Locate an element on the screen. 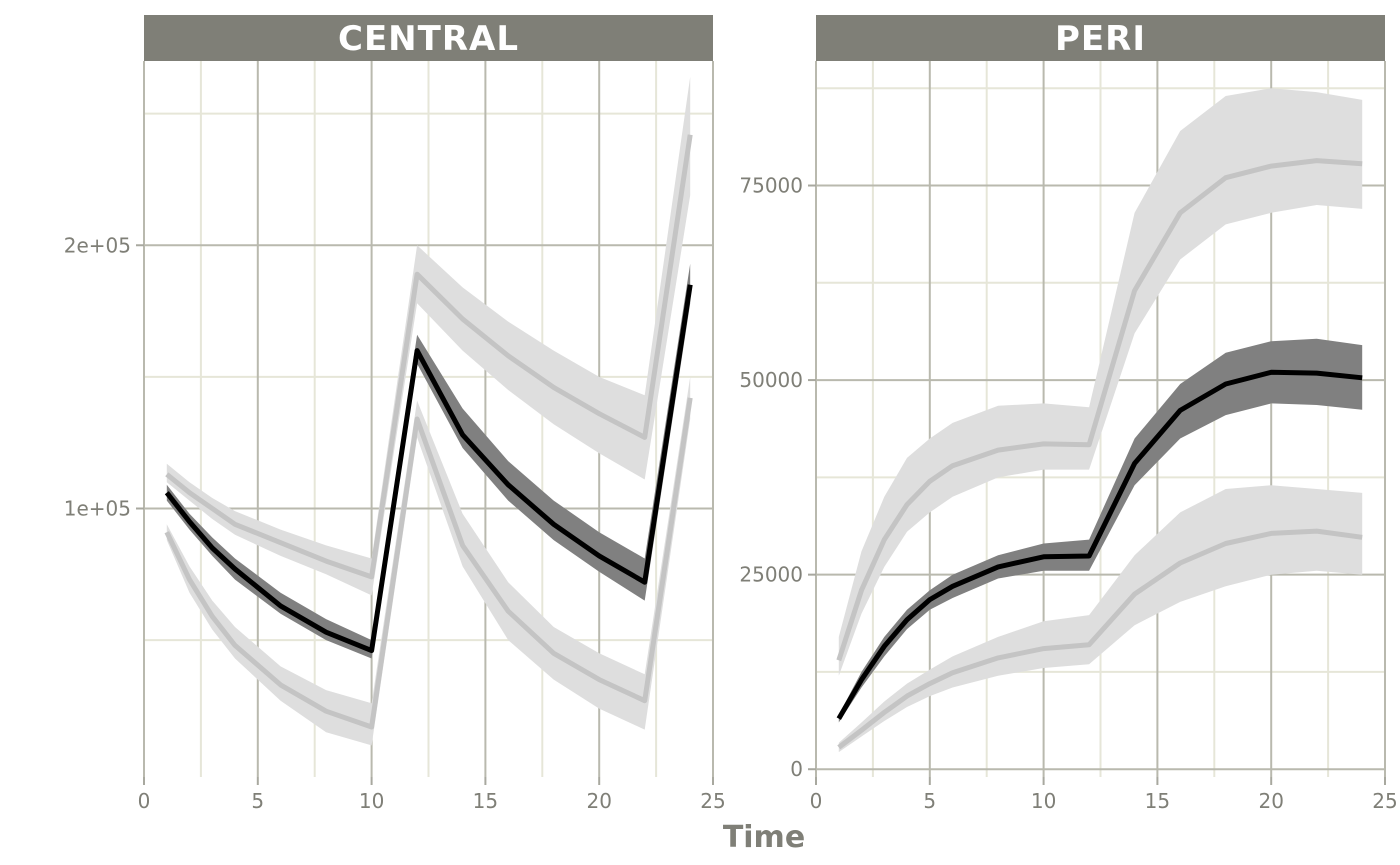  x-tick-label-central-4: 20 is located at coordinates (598, 801).